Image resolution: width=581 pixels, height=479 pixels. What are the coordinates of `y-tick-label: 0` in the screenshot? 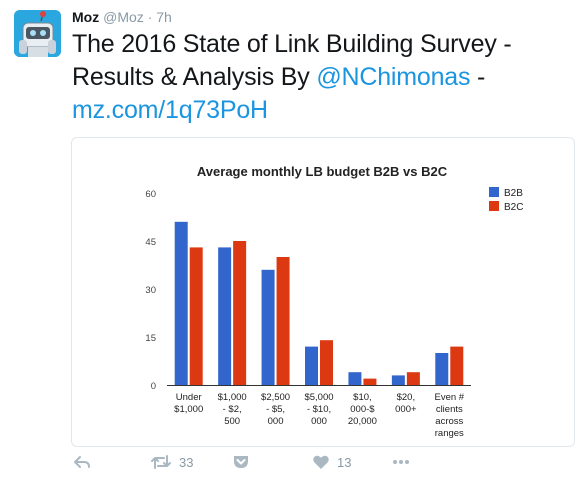 It's located at (153, 386).